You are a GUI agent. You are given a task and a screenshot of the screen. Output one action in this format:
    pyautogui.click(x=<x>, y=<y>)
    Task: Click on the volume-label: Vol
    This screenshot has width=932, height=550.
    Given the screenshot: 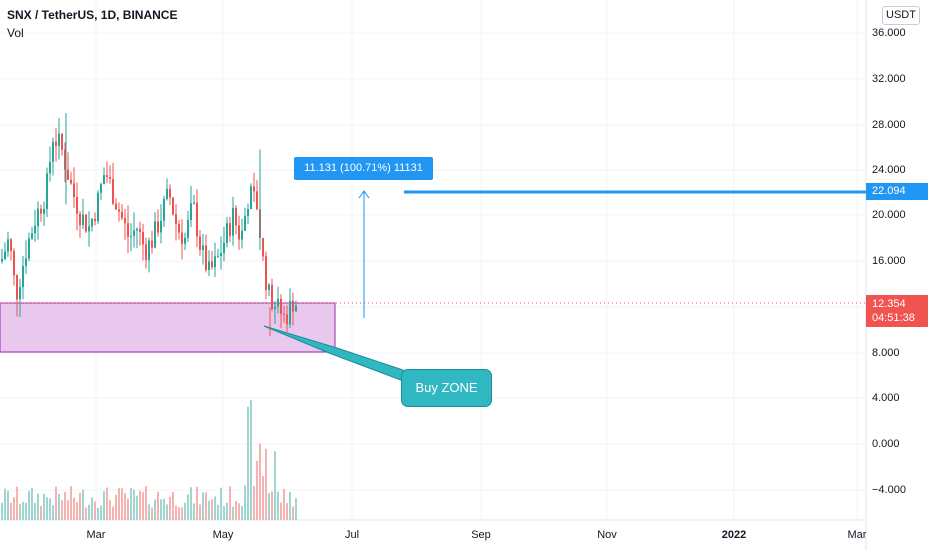 What is the action you would take?
    pyautogui.click(x=15, y=33)
    